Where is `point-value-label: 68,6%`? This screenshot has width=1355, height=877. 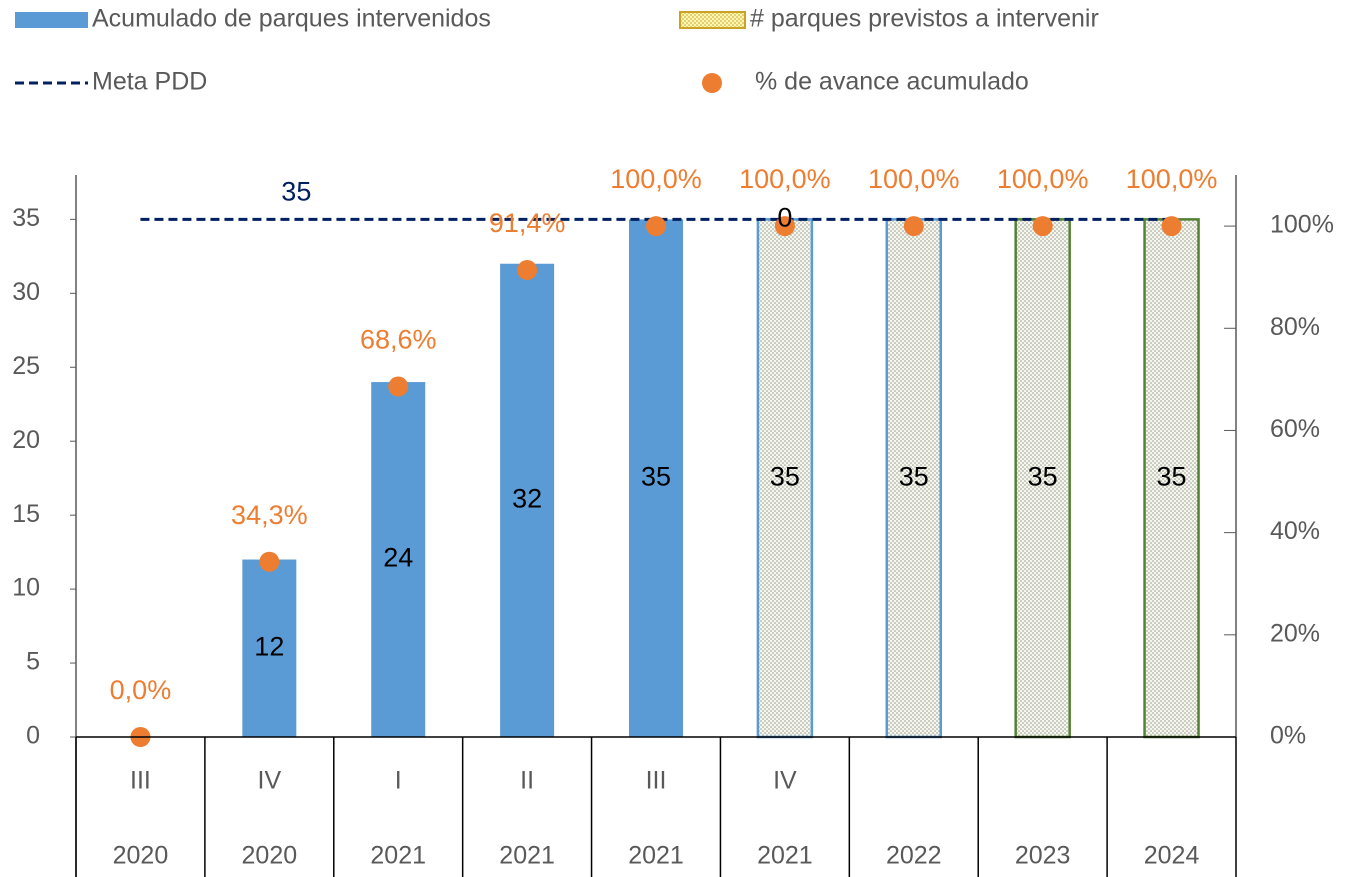 point-value-label: 68,6% is located at coordinates (398, 340).